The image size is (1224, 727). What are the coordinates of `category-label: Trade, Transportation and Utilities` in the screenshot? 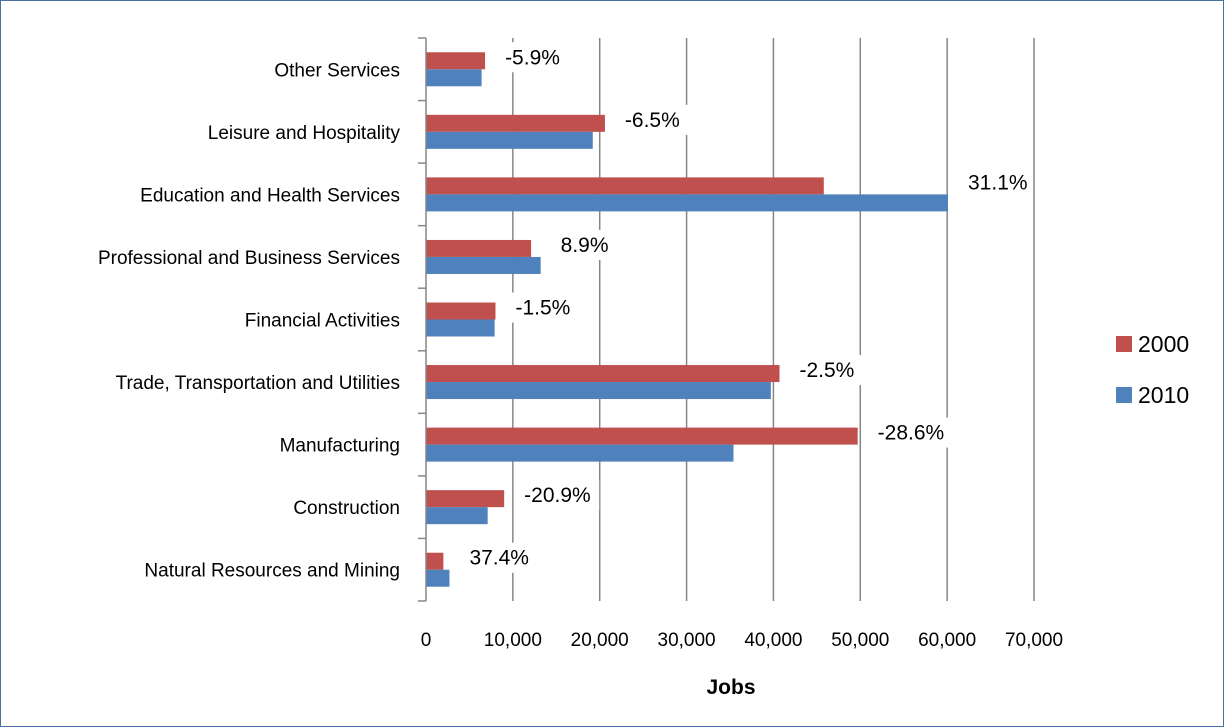 It's located at (258, 383).